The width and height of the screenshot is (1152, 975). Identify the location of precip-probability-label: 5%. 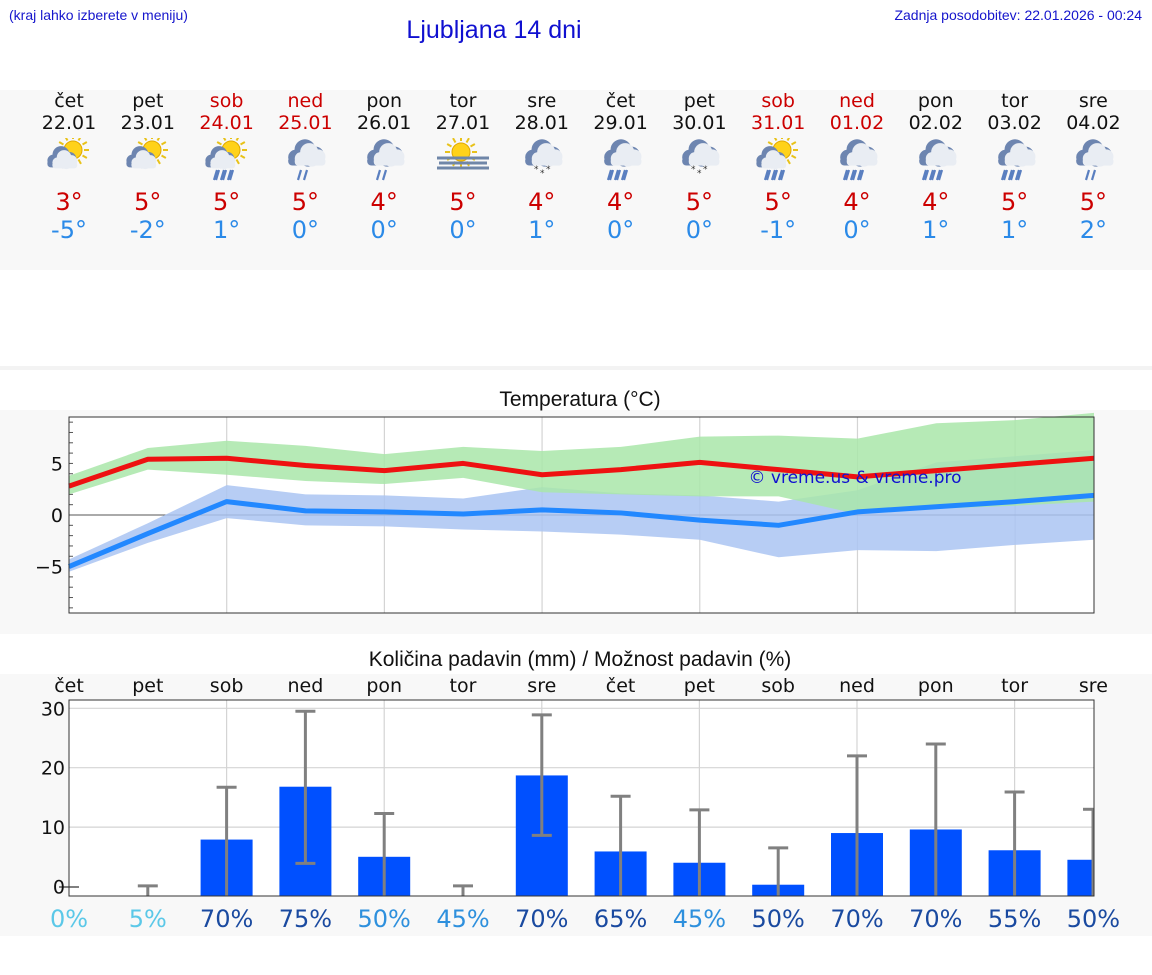
(148, 919).